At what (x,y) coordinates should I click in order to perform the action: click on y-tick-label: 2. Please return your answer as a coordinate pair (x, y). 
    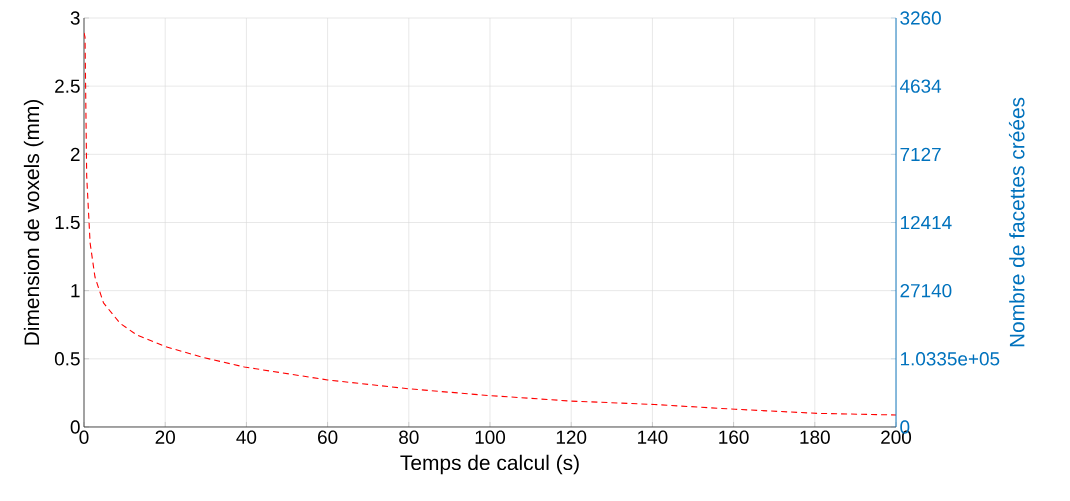
    Looking at the image, I should click on (75, 154).